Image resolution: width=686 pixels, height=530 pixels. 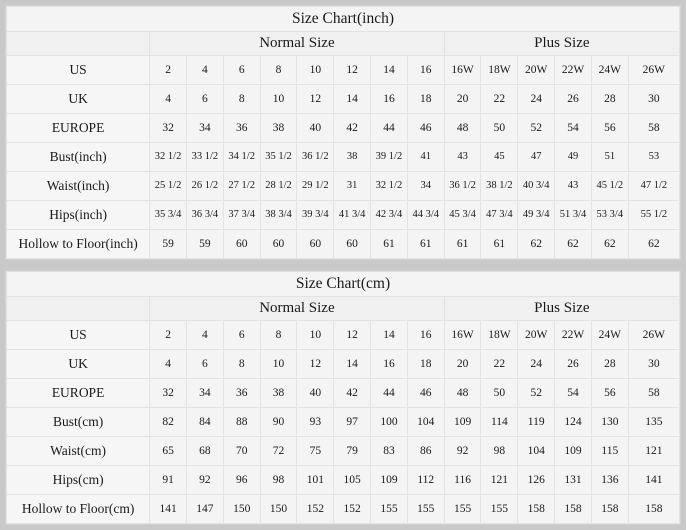 I want to click on cell: 35 1/2, so click(x=278, y=157).